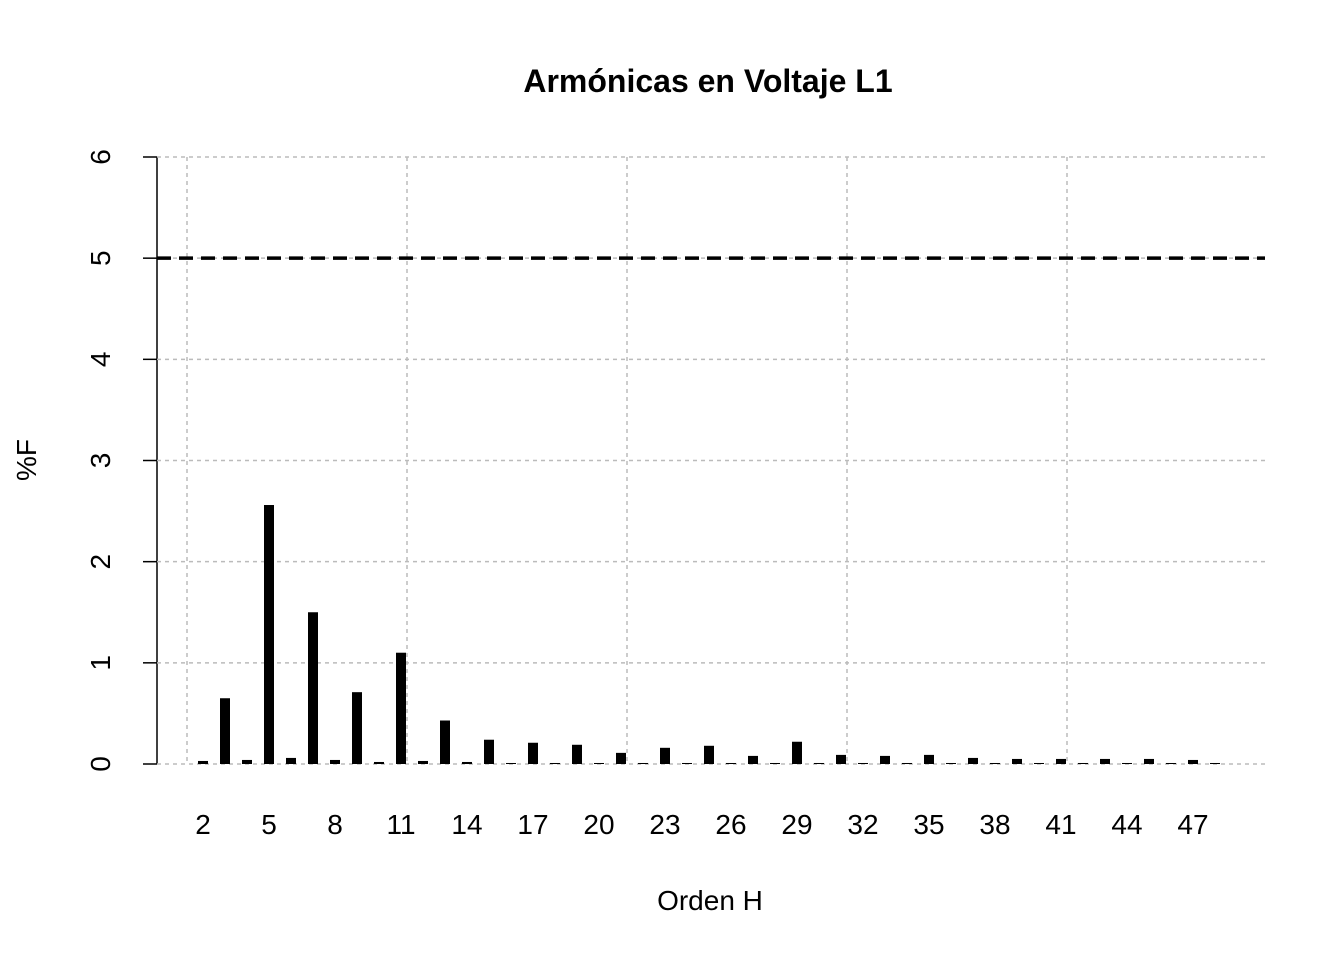  I want to click on x-tick-label: 32, so click(862, 824).